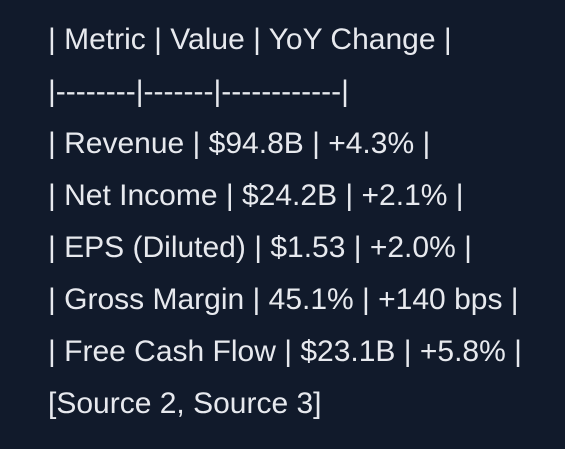 The image size is (565, 449). What do you see at coordinates (285, 351) in the screenshot?
I see `table-row-free-cash-flow: | Free Cash Flow | $23.1B | +5.8% |` at bounding box center [285, 351].